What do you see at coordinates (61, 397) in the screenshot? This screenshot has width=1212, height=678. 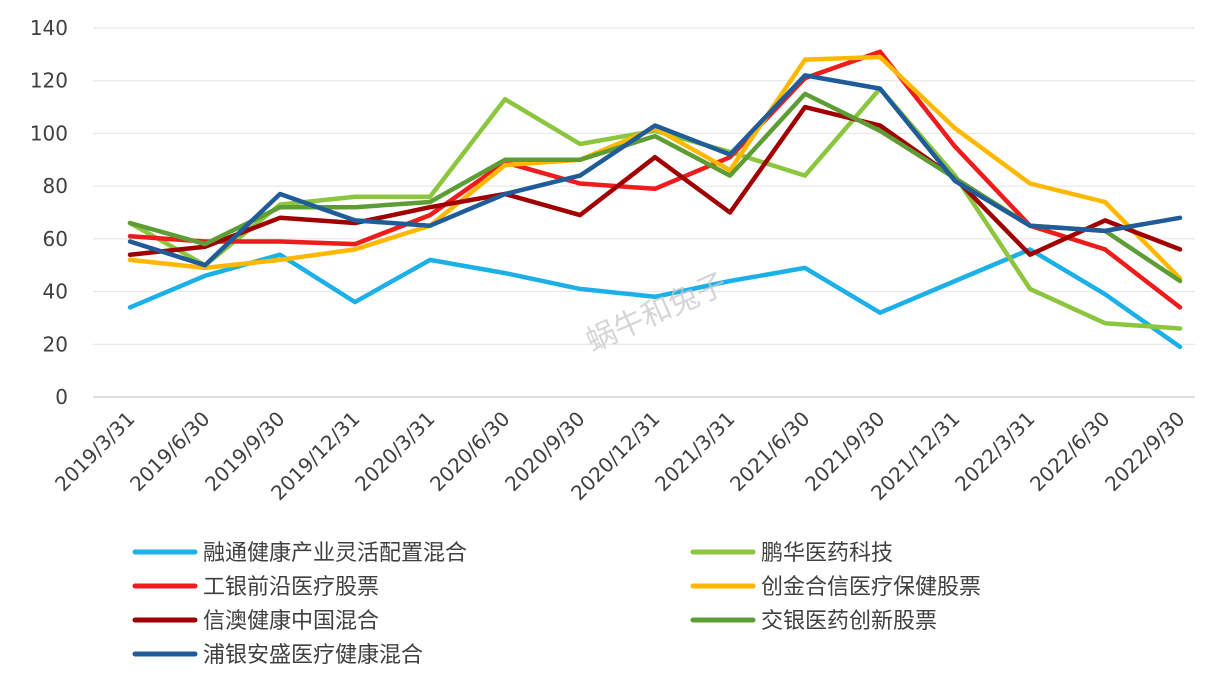 I see `y-tick-label: 0` at bounding box center [61, 397].